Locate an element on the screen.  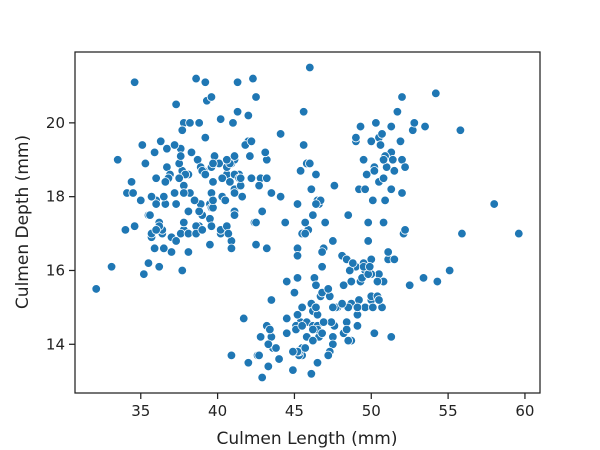
x-axis-label: Culmen Length (mm) is located at coordinates (307, 439).